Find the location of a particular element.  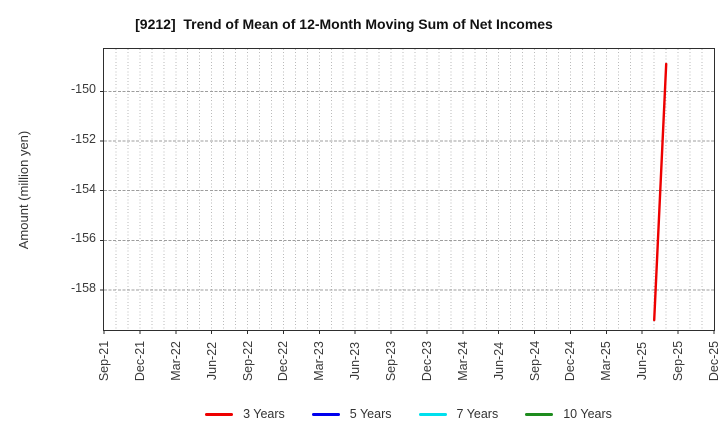

x-tick-label: Mar-23 is located at coordinates (319, 361).